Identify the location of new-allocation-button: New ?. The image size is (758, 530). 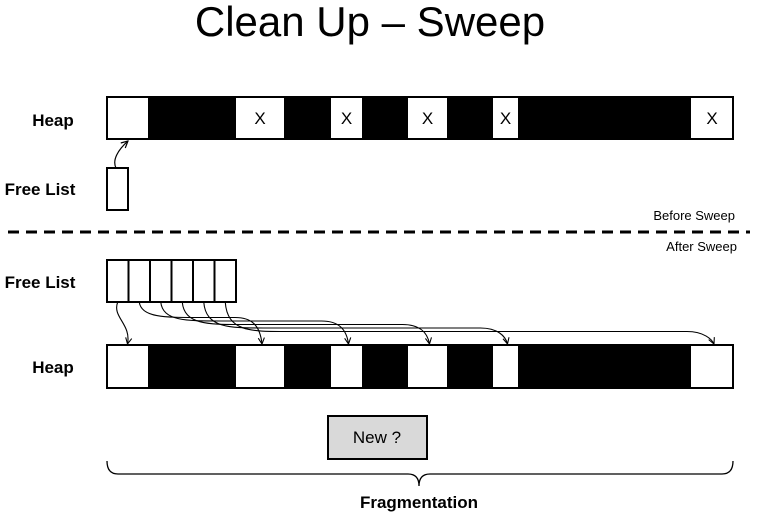
(377, 437).